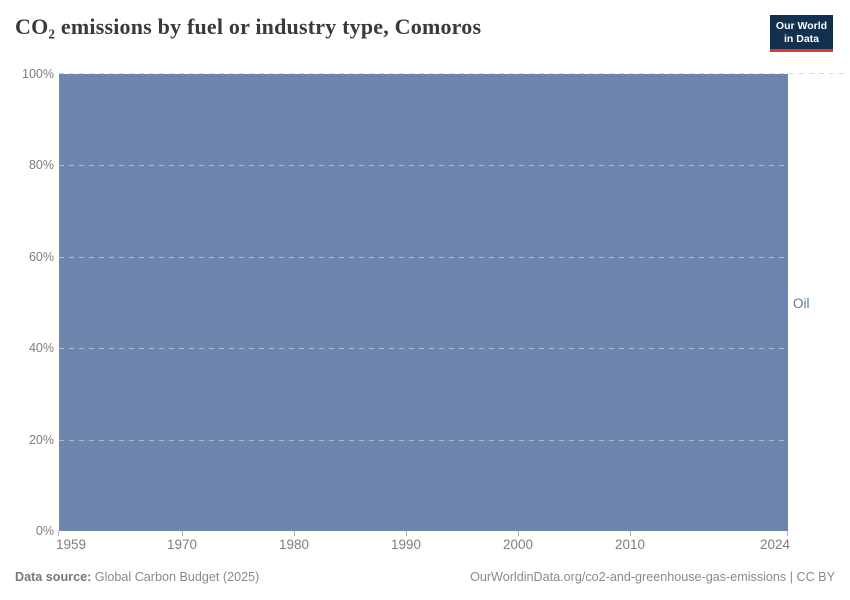 The height and width of the screenshot is (600, 850). What do you see at coordinates (41, 440) in the screenshot?
I see `y-tick-20: 20%` at bounding box center [41, 440].